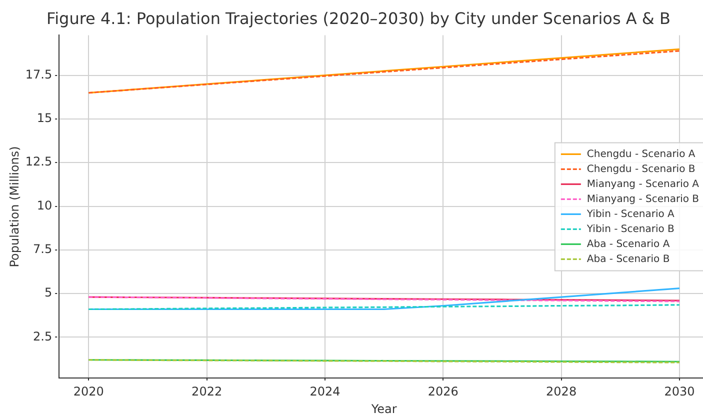 This screenshot has height=417, width=703. I want to click on y-tick-label: 12.5, so click(38, 161).